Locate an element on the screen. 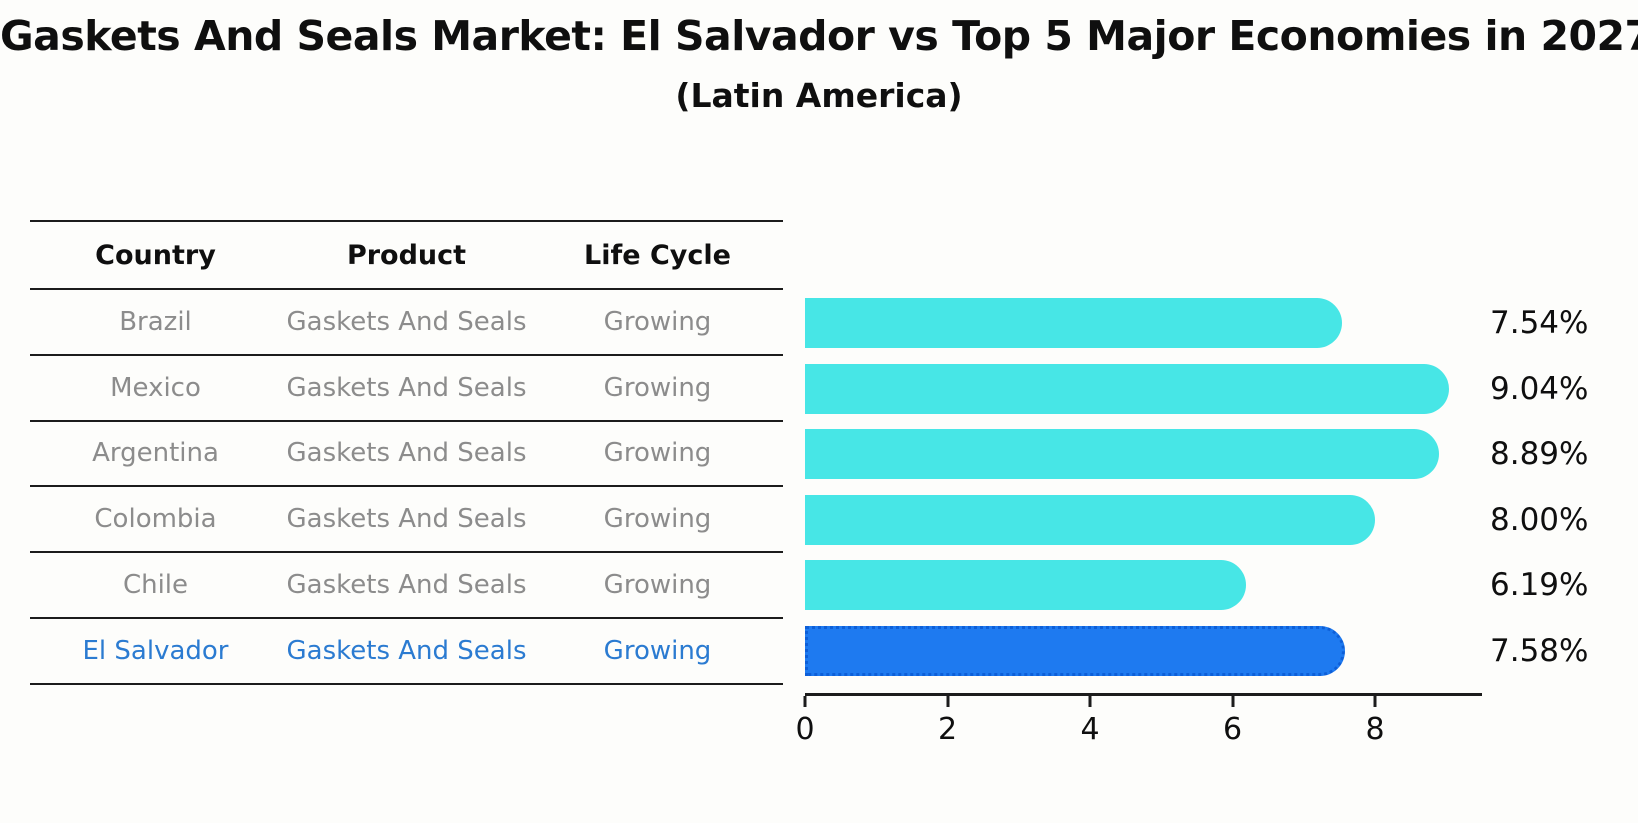 The height and width of the screenshot is (823, 1638). cell-country: Brazil is located at coordinates (155, 321).